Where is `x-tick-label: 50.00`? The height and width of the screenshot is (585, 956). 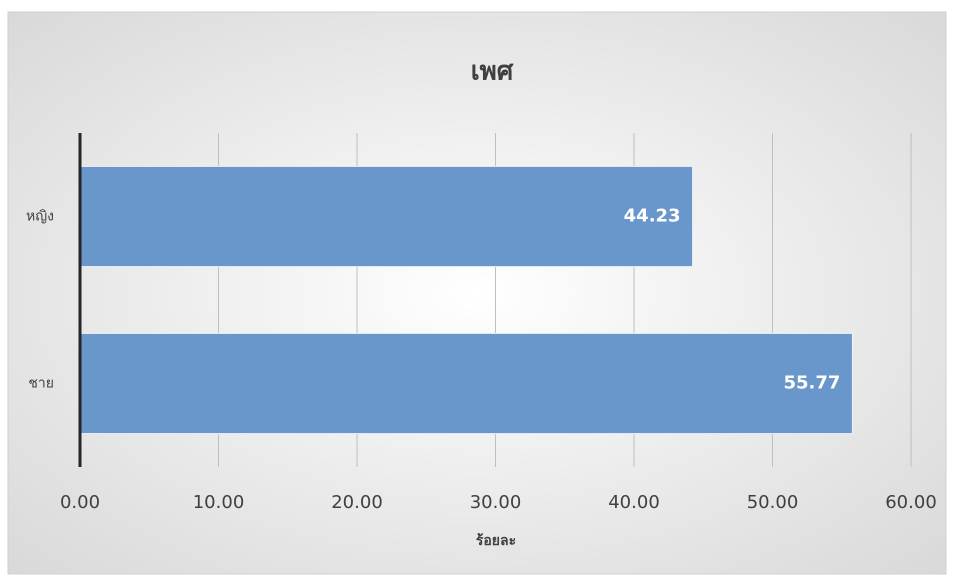 x-tick-label: 50.00 is located at coordinates (773, 502).